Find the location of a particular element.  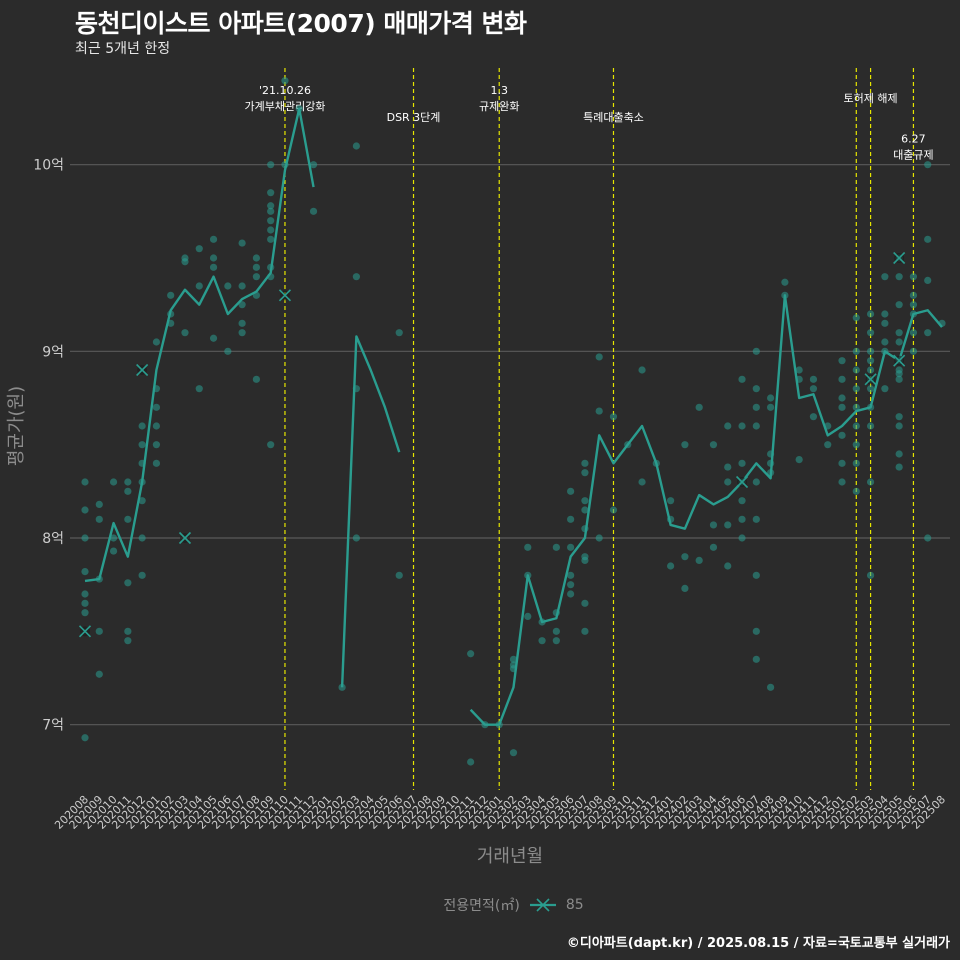

legend-title: 전용면적(㎡) is located at coordinates (481, 906).